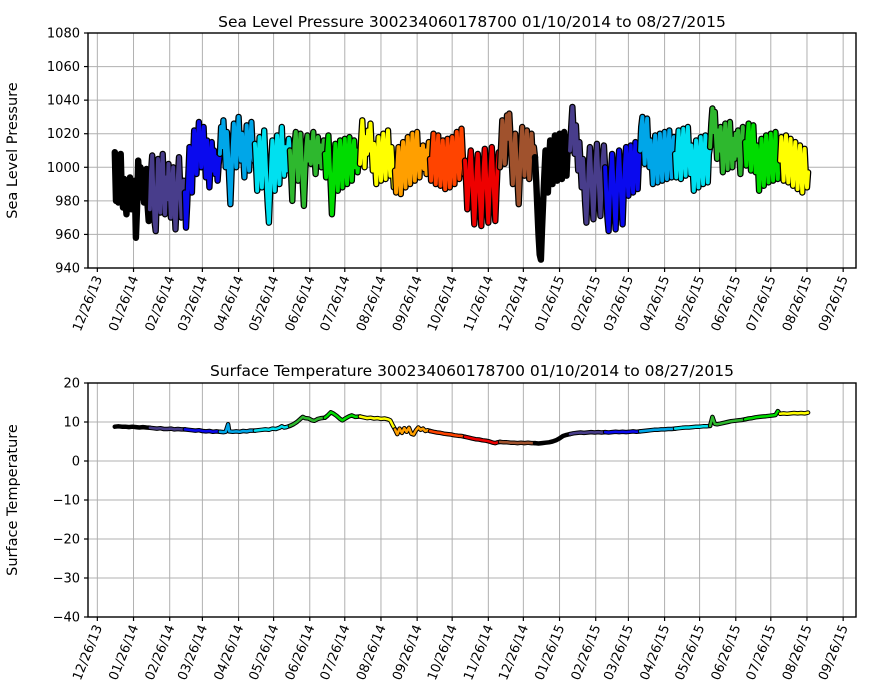 The width and height of the screenshot is (877, 700). I want to click on y-tick-label: 1020, so click(63, 134).